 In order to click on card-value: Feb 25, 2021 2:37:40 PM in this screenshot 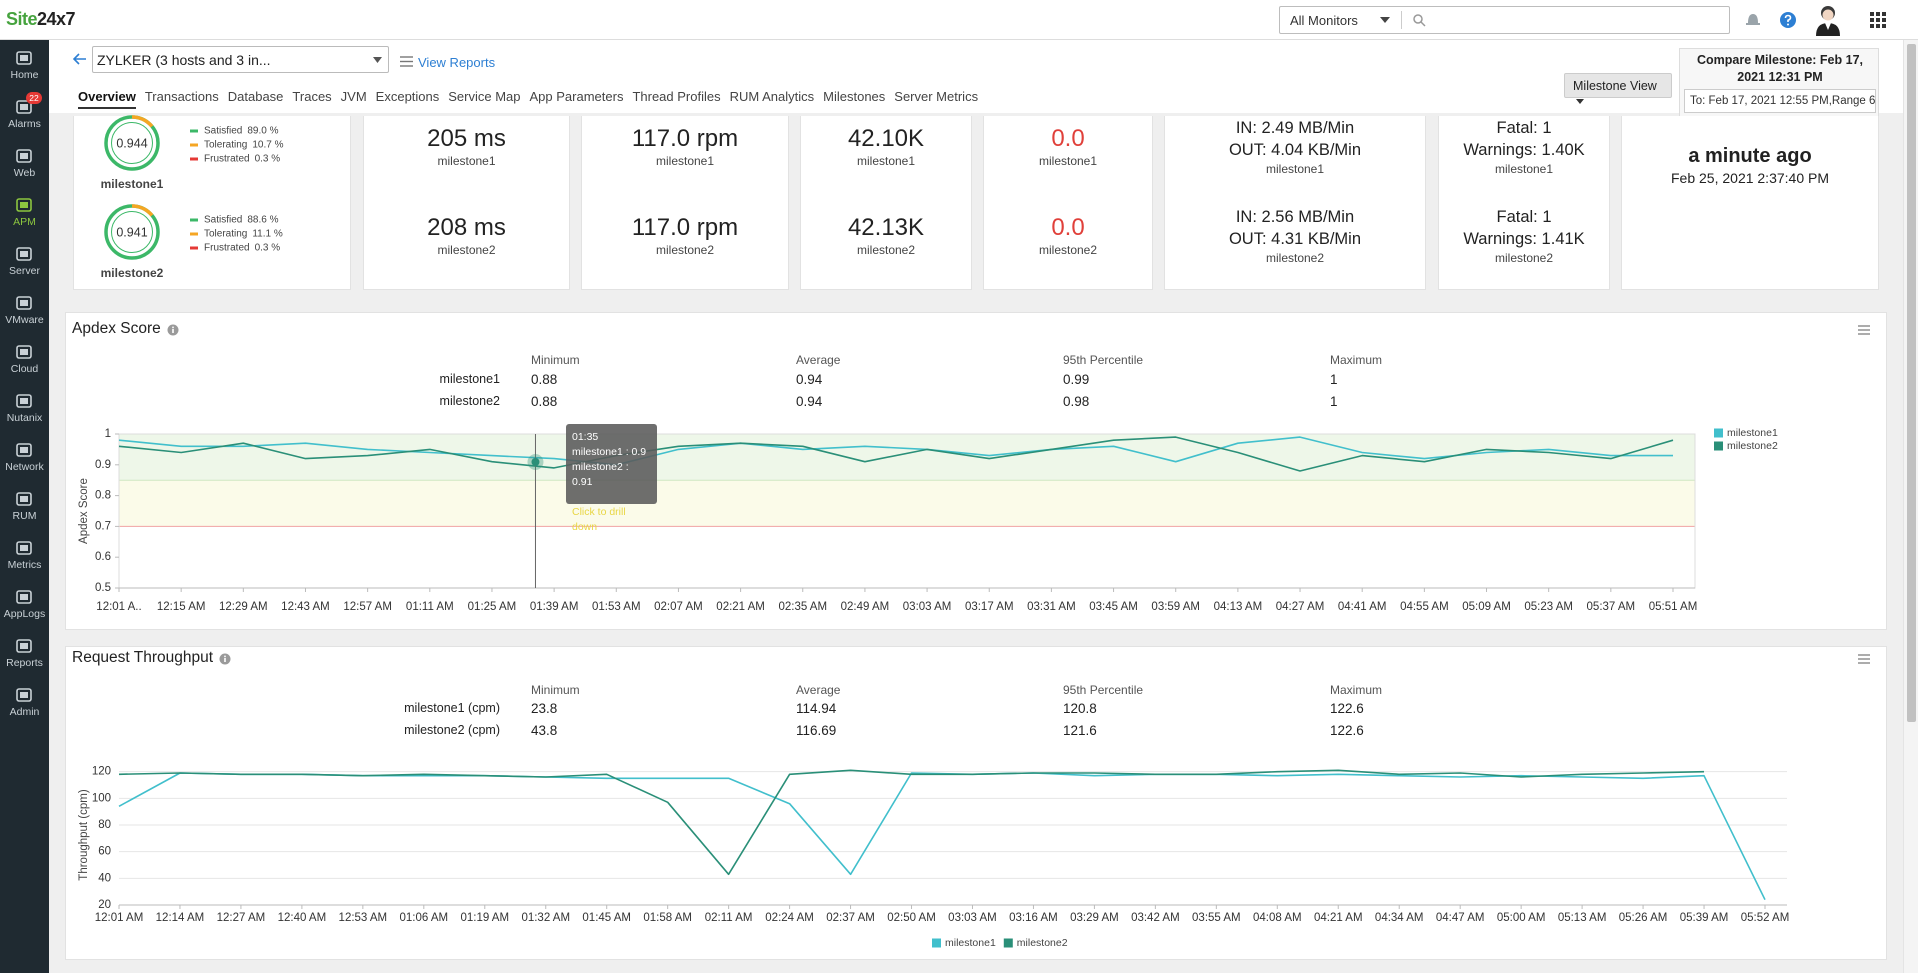, I will do `click(1750, 178)`.